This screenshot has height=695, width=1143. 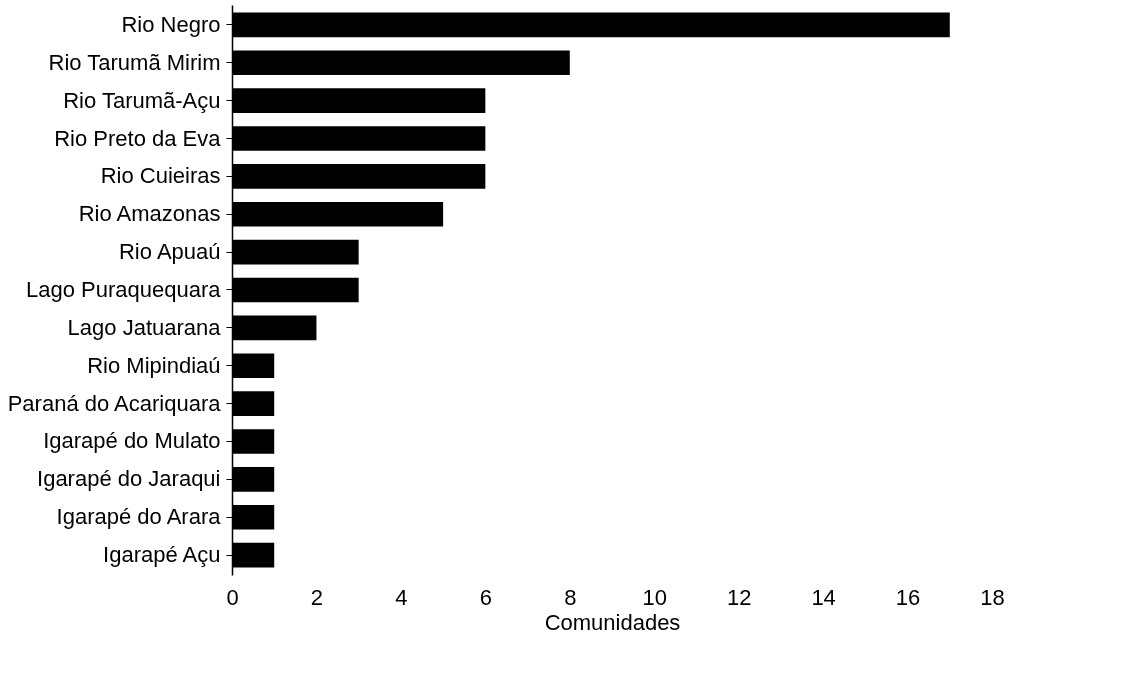 I want to click on x-tick-label: 6, so click(x=485, y=597).